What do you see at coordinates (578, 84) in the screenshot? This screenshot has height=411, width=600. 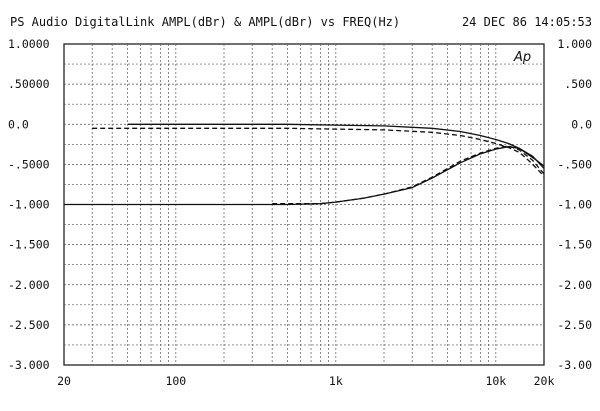 I see `y-tick-label-right: .500` at bounding box center [578, 84].